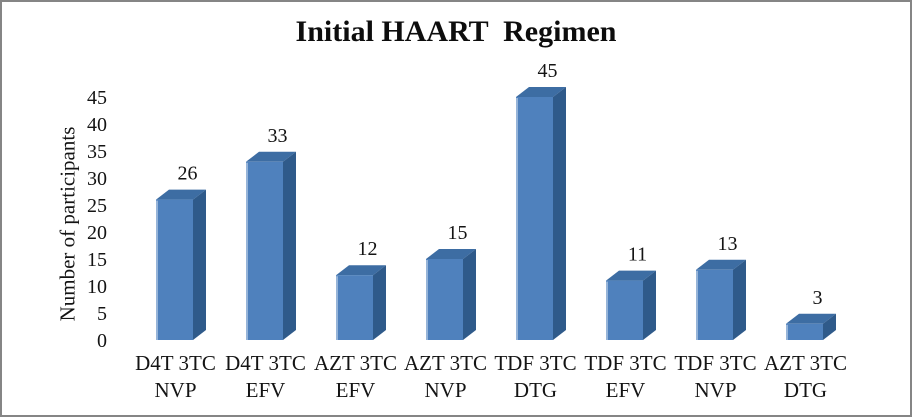 The height and width of the screenshot is (417, 912). Describe the element at coordinates (356, 390) in the screenshot. I see `x-tick-line2-azt-3tc-efv: EFV` at that location.